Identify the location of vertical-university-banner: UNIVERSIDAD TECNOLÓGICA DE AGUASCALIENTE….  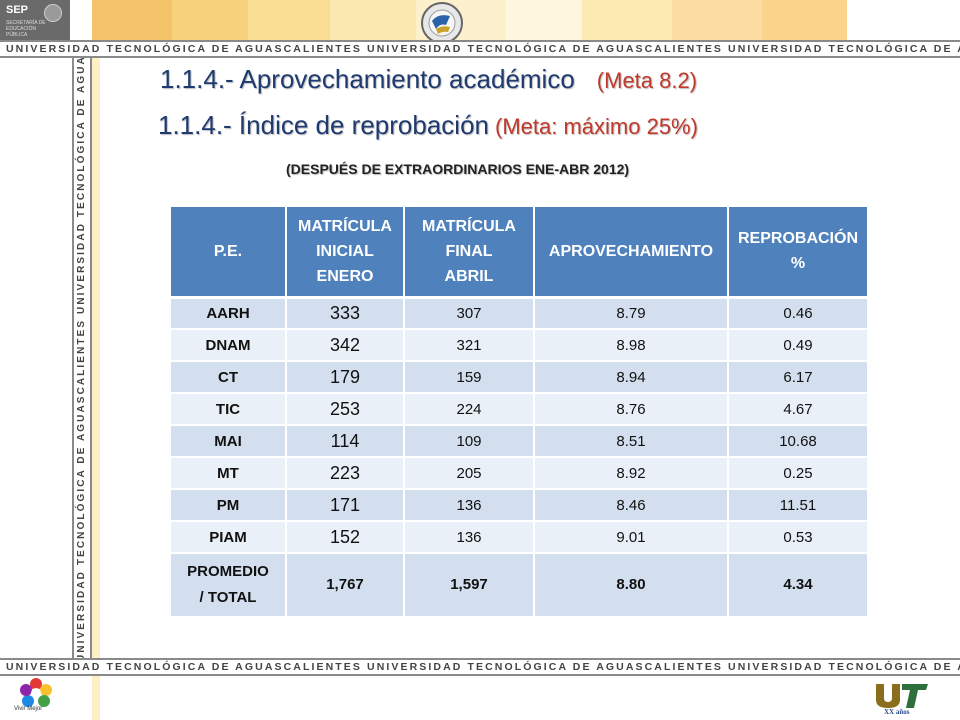
(82, 360).